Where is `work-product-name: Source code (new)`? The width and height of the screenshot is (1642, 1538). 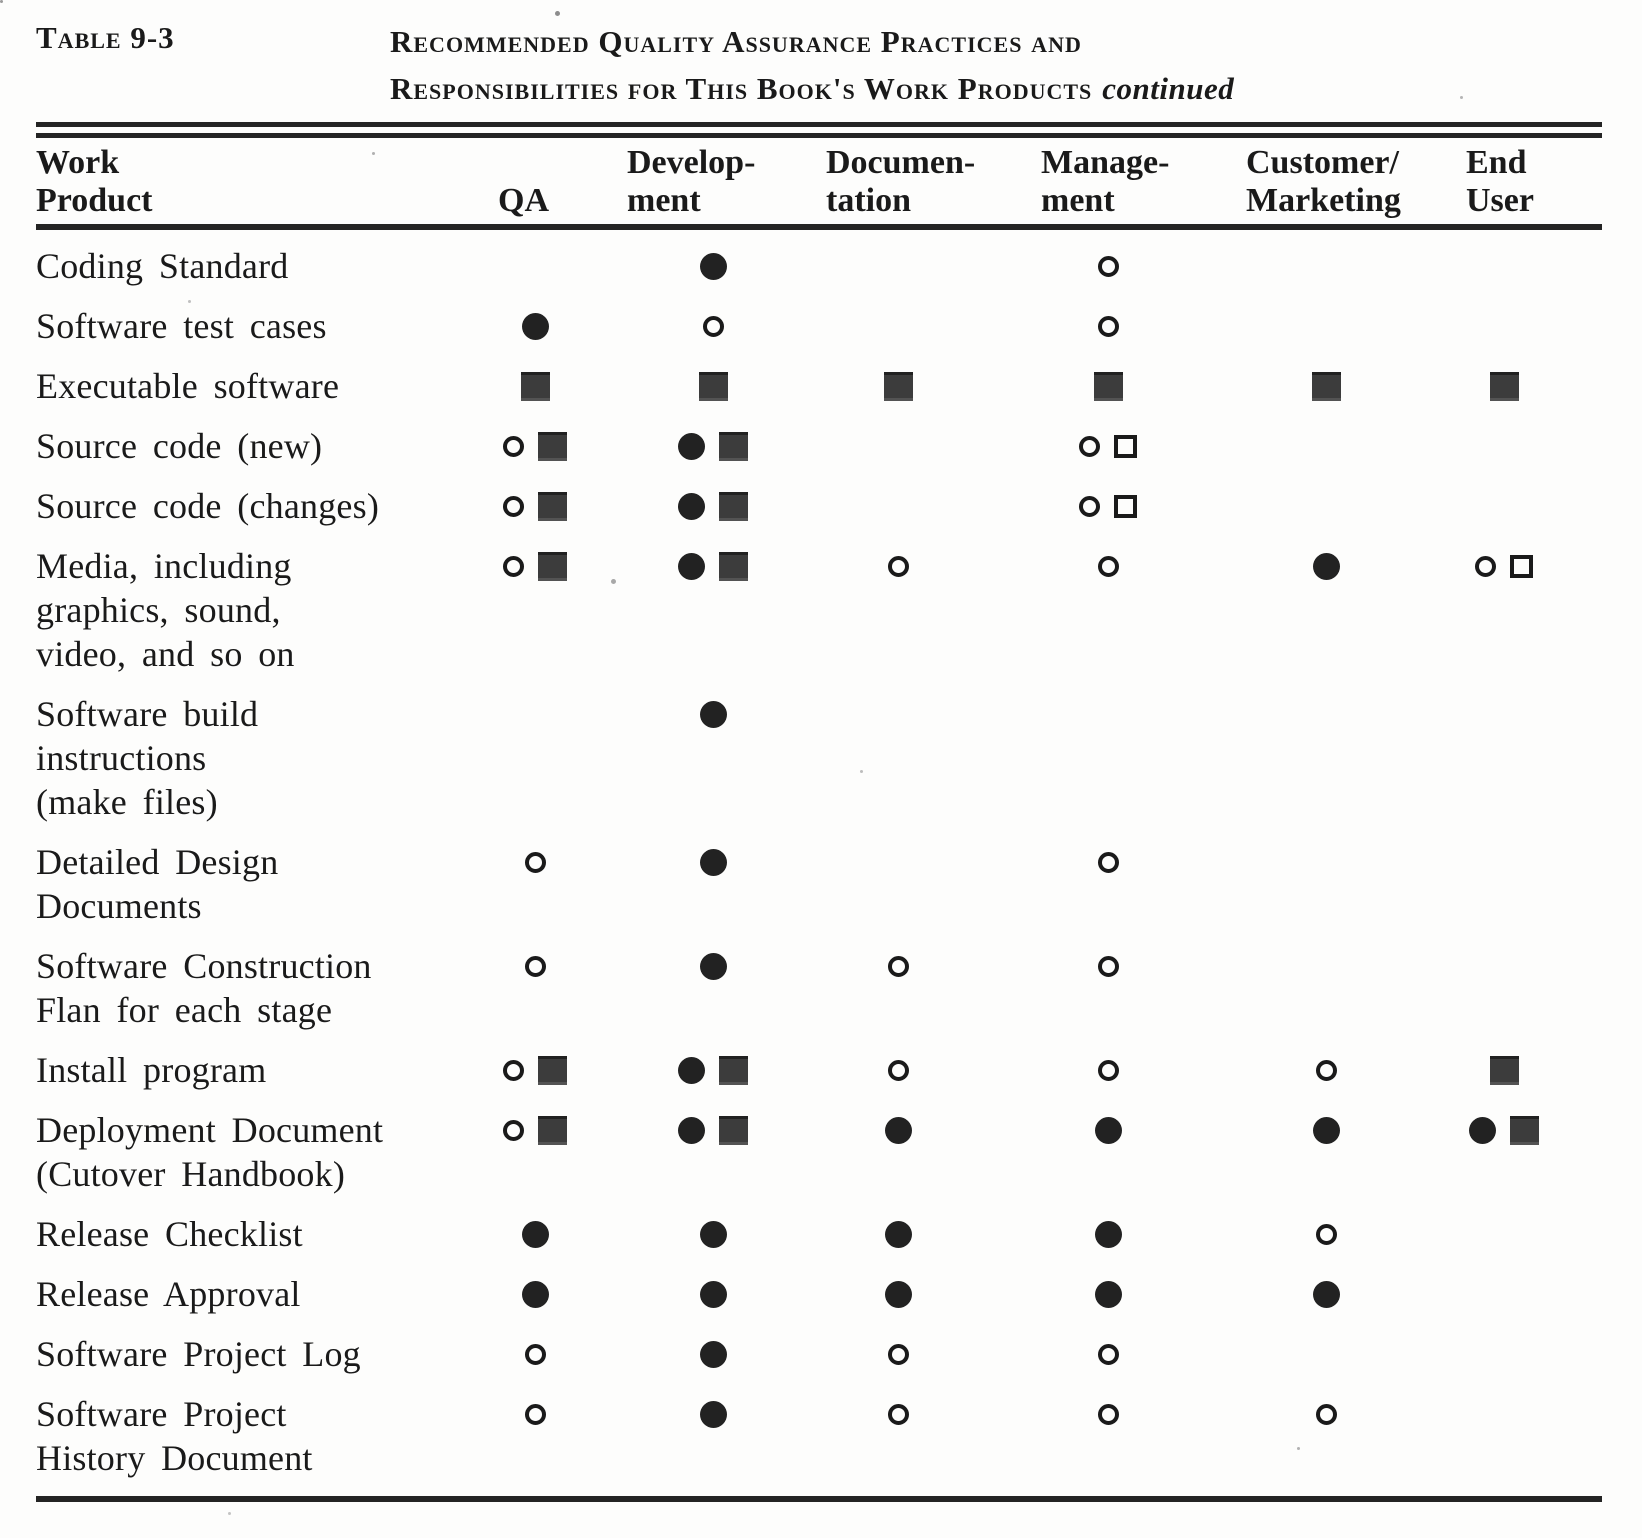
work-product-name: Source code (new) is located at coordinates (179, 446).